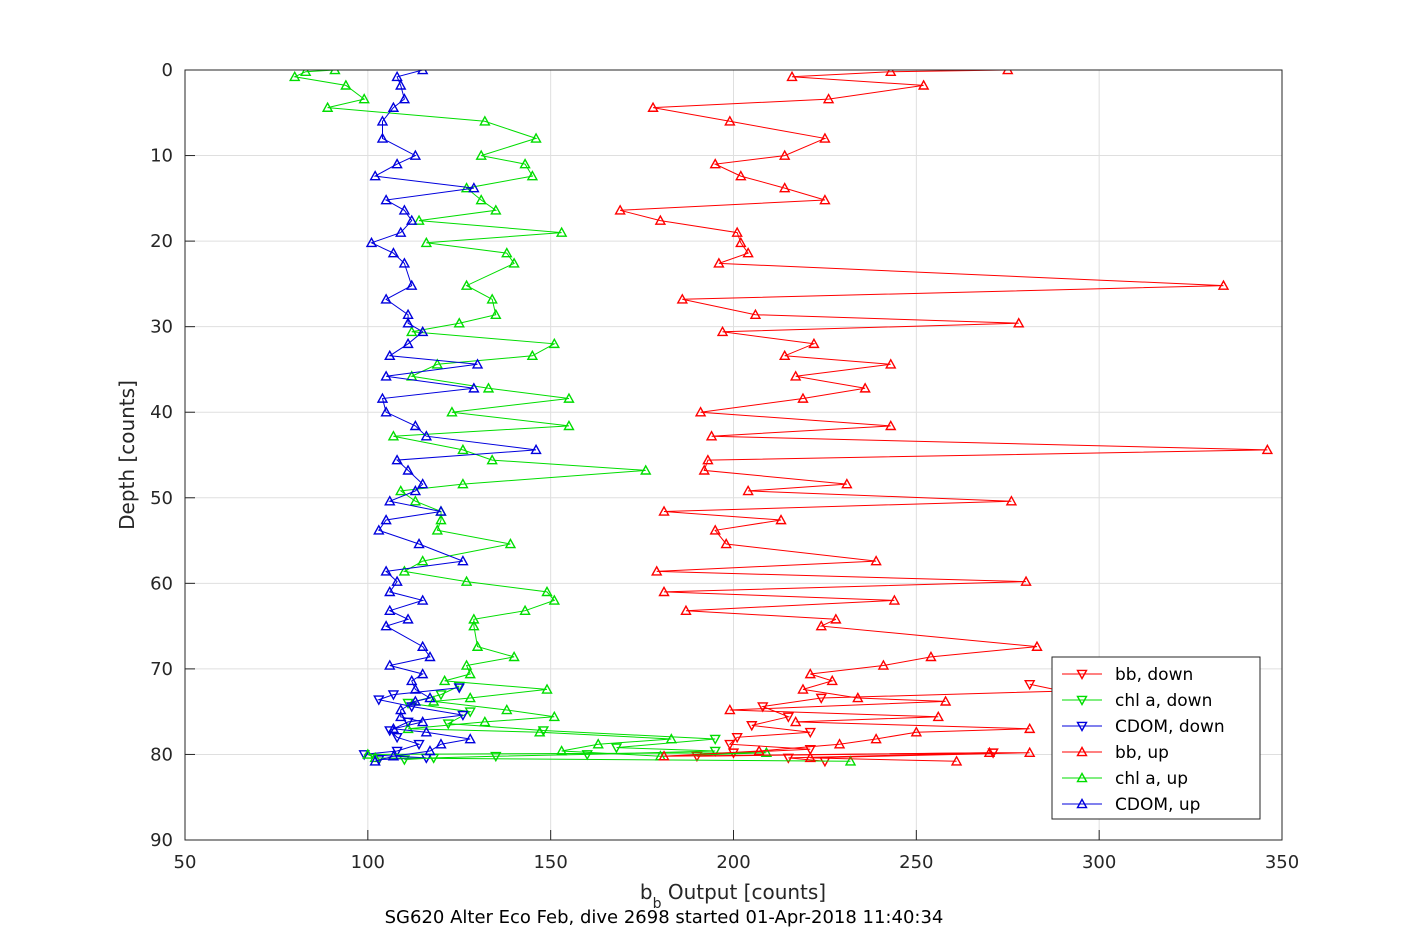  What do you see at coordinates (1157, 805) in the screenshot?
I see `legend-label-cdom-up: CDOM, up` at bounding box center [1157, 805].